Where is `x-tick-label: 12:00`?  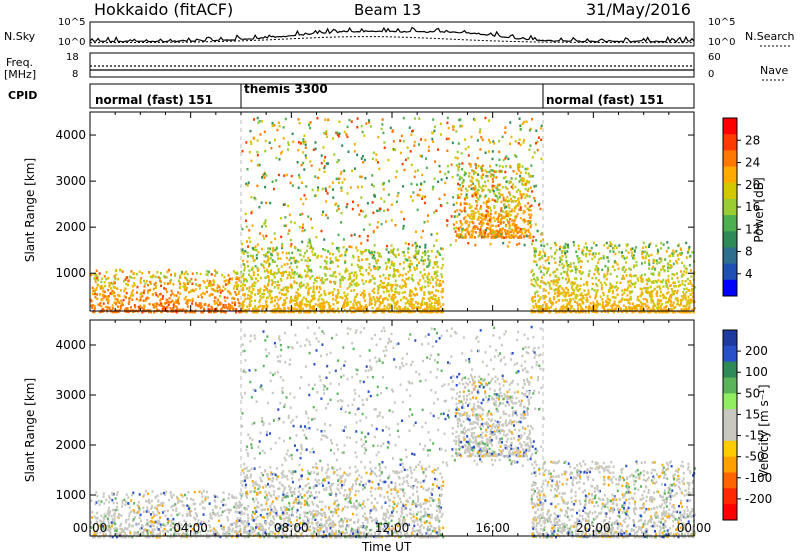
x-tick-label: 12:00 is located at coordinates (392, 528).